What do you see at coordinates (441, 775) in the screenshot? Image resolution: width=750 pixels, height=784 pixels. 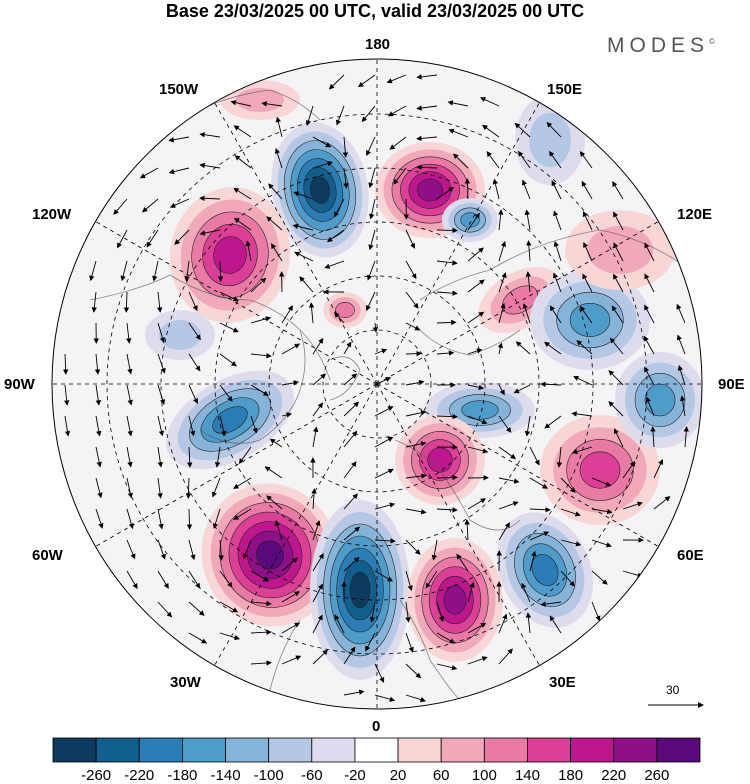 I see `colorbar-tick-label: 60` at bounding box center [441, 775].